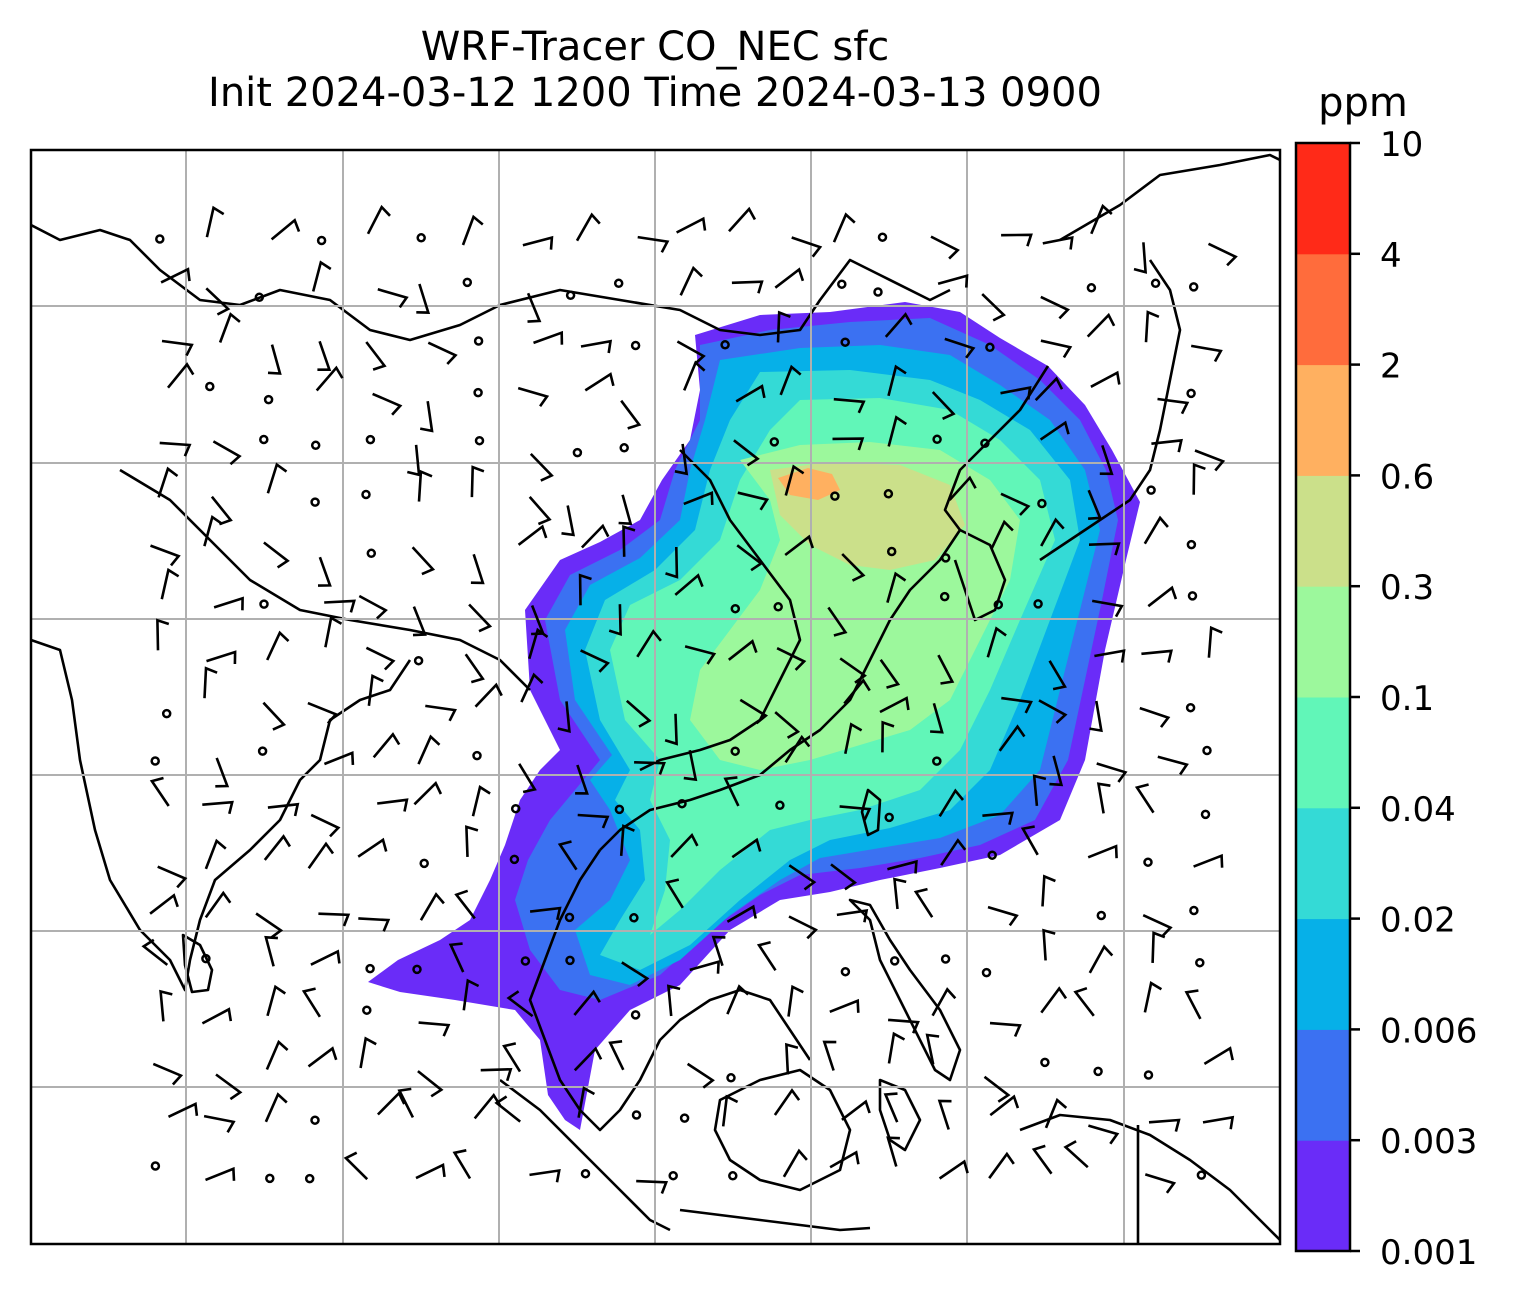 The width and height of the screenshot is (1528, 1306). I want to click on colorbar-tick-label: 2, so click(1391, 367).